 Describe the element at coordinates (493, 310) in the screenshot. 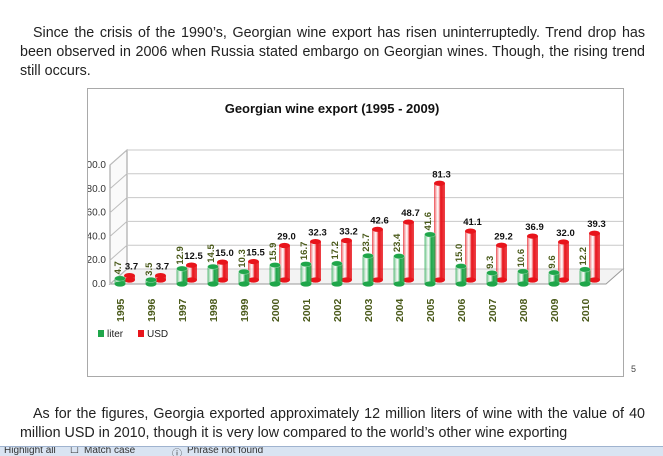

I see `x-tick-label: 2007` at that location.